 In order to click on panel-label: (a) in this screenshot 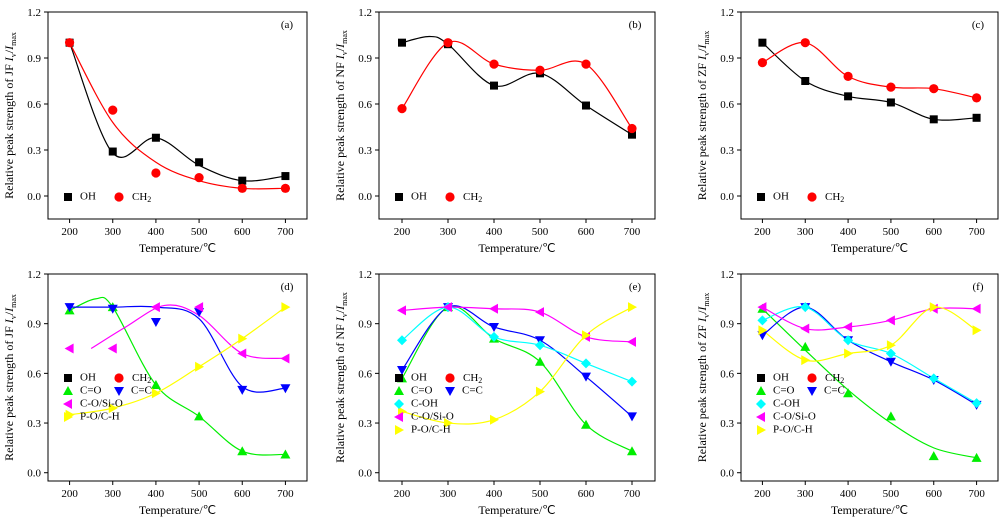, I will do `click(287, 25)`.